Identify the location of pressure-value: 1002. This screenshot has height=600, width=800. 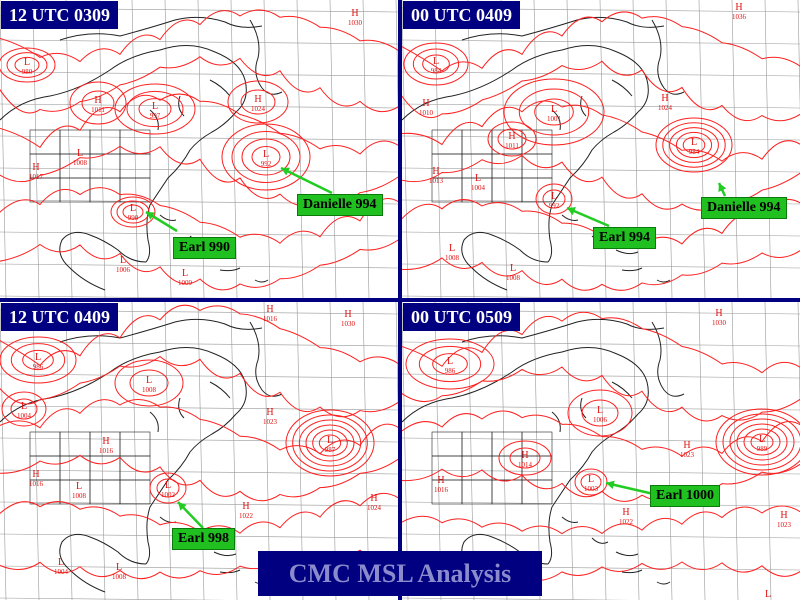
(168, 495).